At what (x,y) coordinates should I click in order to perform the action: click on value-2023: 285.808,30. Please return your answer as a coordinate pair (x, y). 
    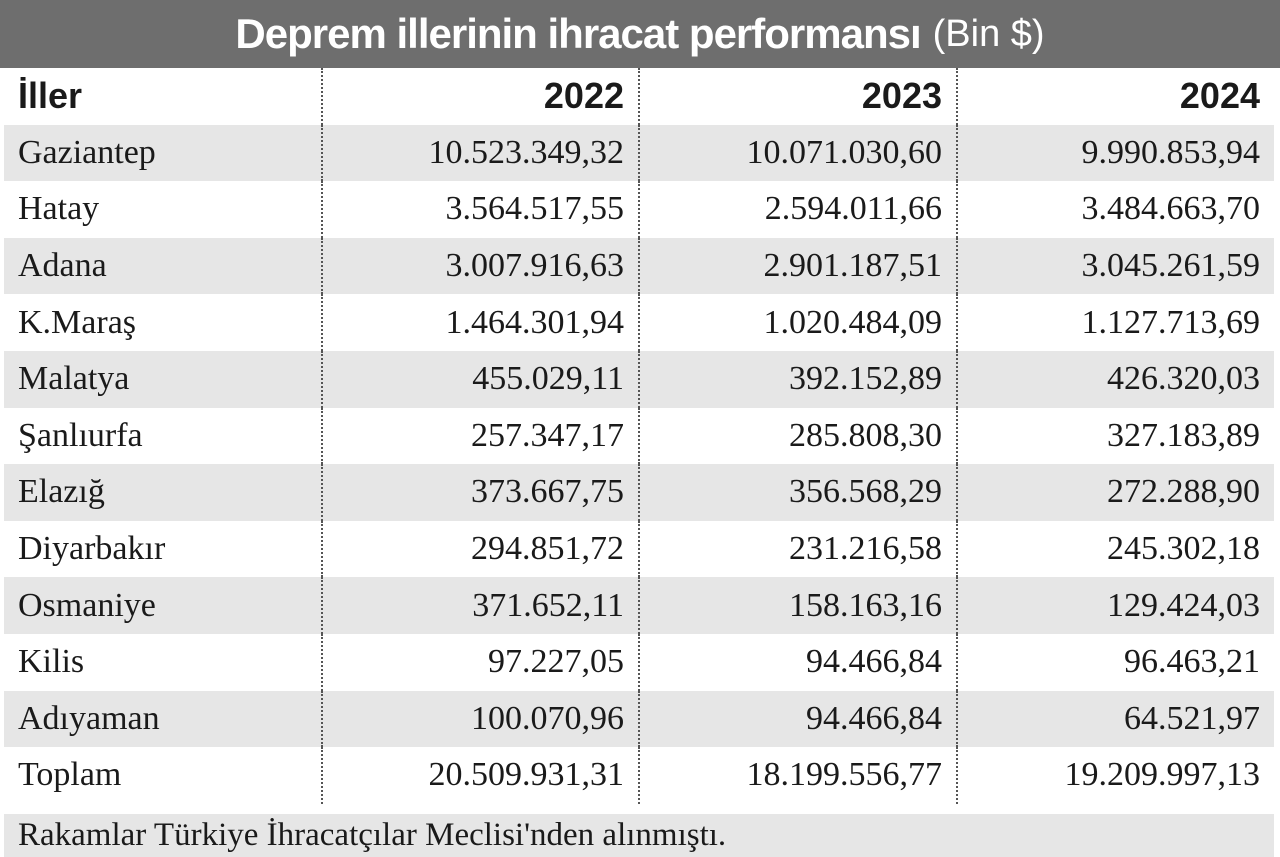
    Looking at the image, I should click on (797, 436).